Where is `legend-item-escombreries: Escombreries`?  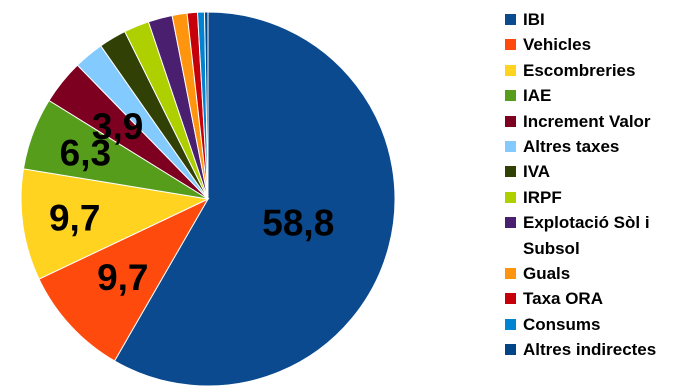
legend-item-escombreries: Escombreries is located at coordinates (597, 70).